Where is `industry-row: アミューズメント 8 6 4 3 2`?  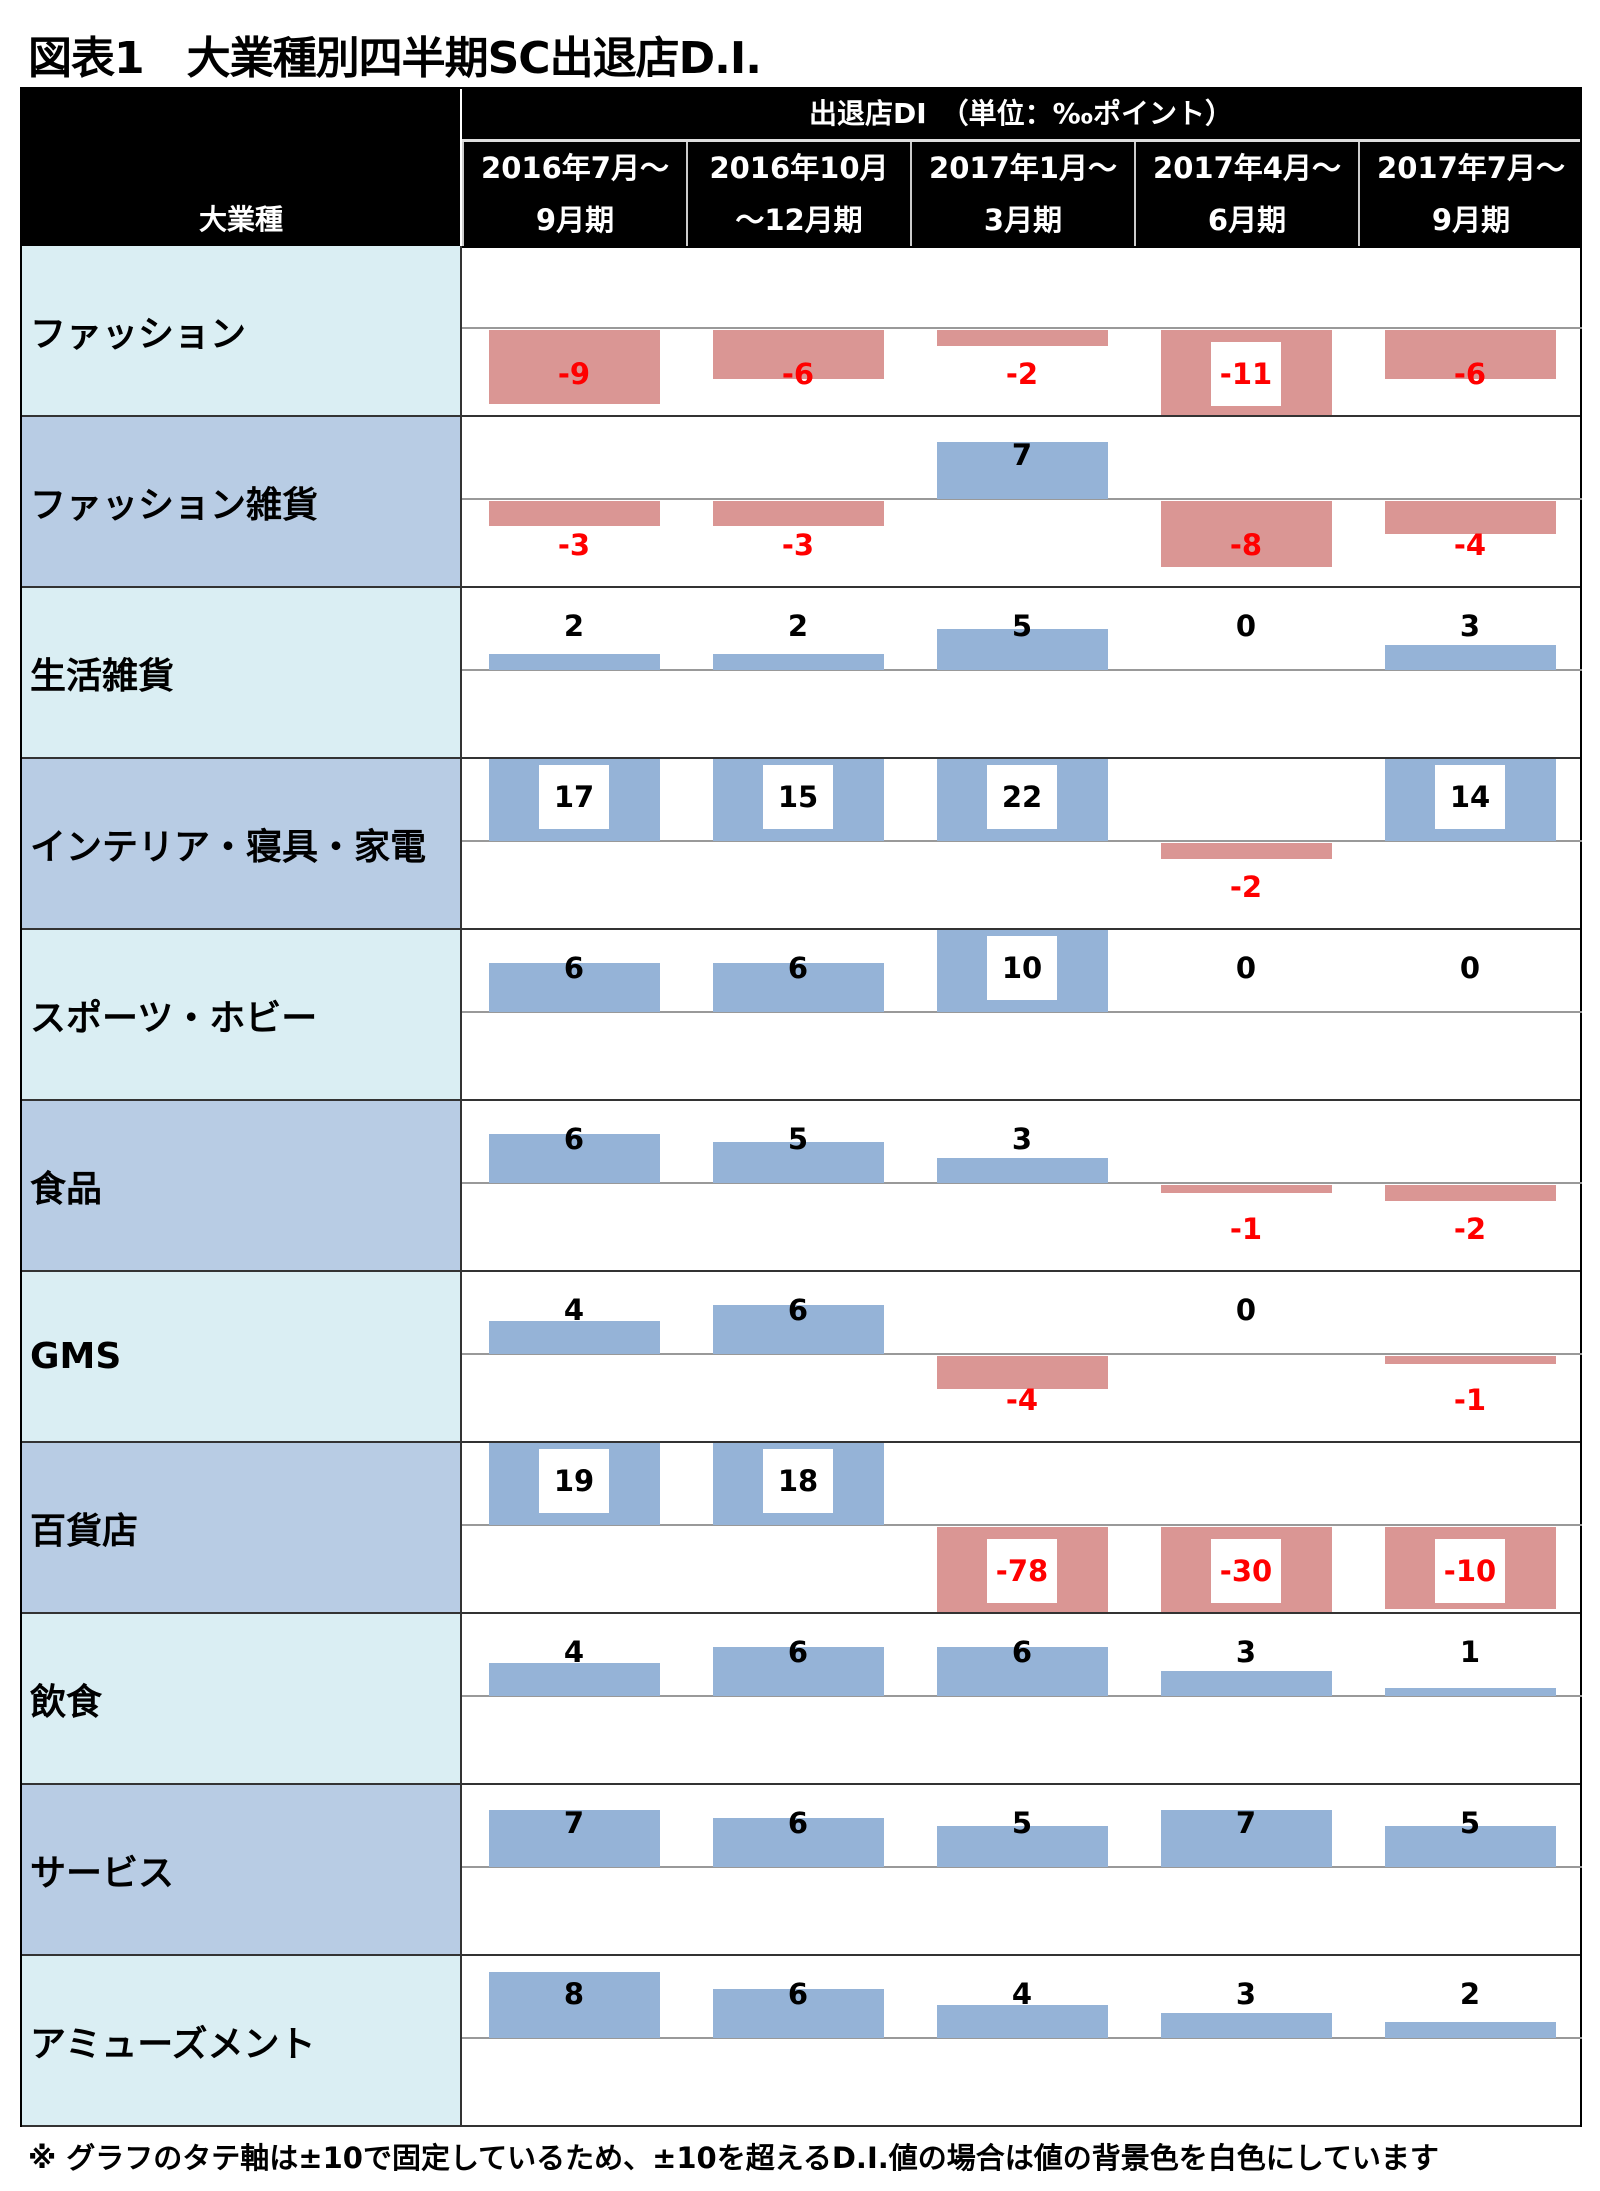 industry-row: アミューズメント 8 6 4 3 2 is located at coordinates (802, 2041).